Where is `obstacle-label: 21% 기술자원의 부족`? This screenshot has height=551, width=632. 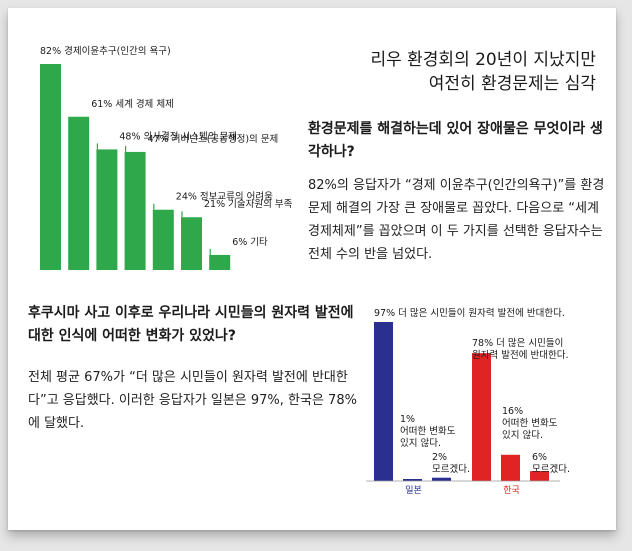
obstacle-label: 21% 기술자원의 부족 is located at coordinates (248, 204).